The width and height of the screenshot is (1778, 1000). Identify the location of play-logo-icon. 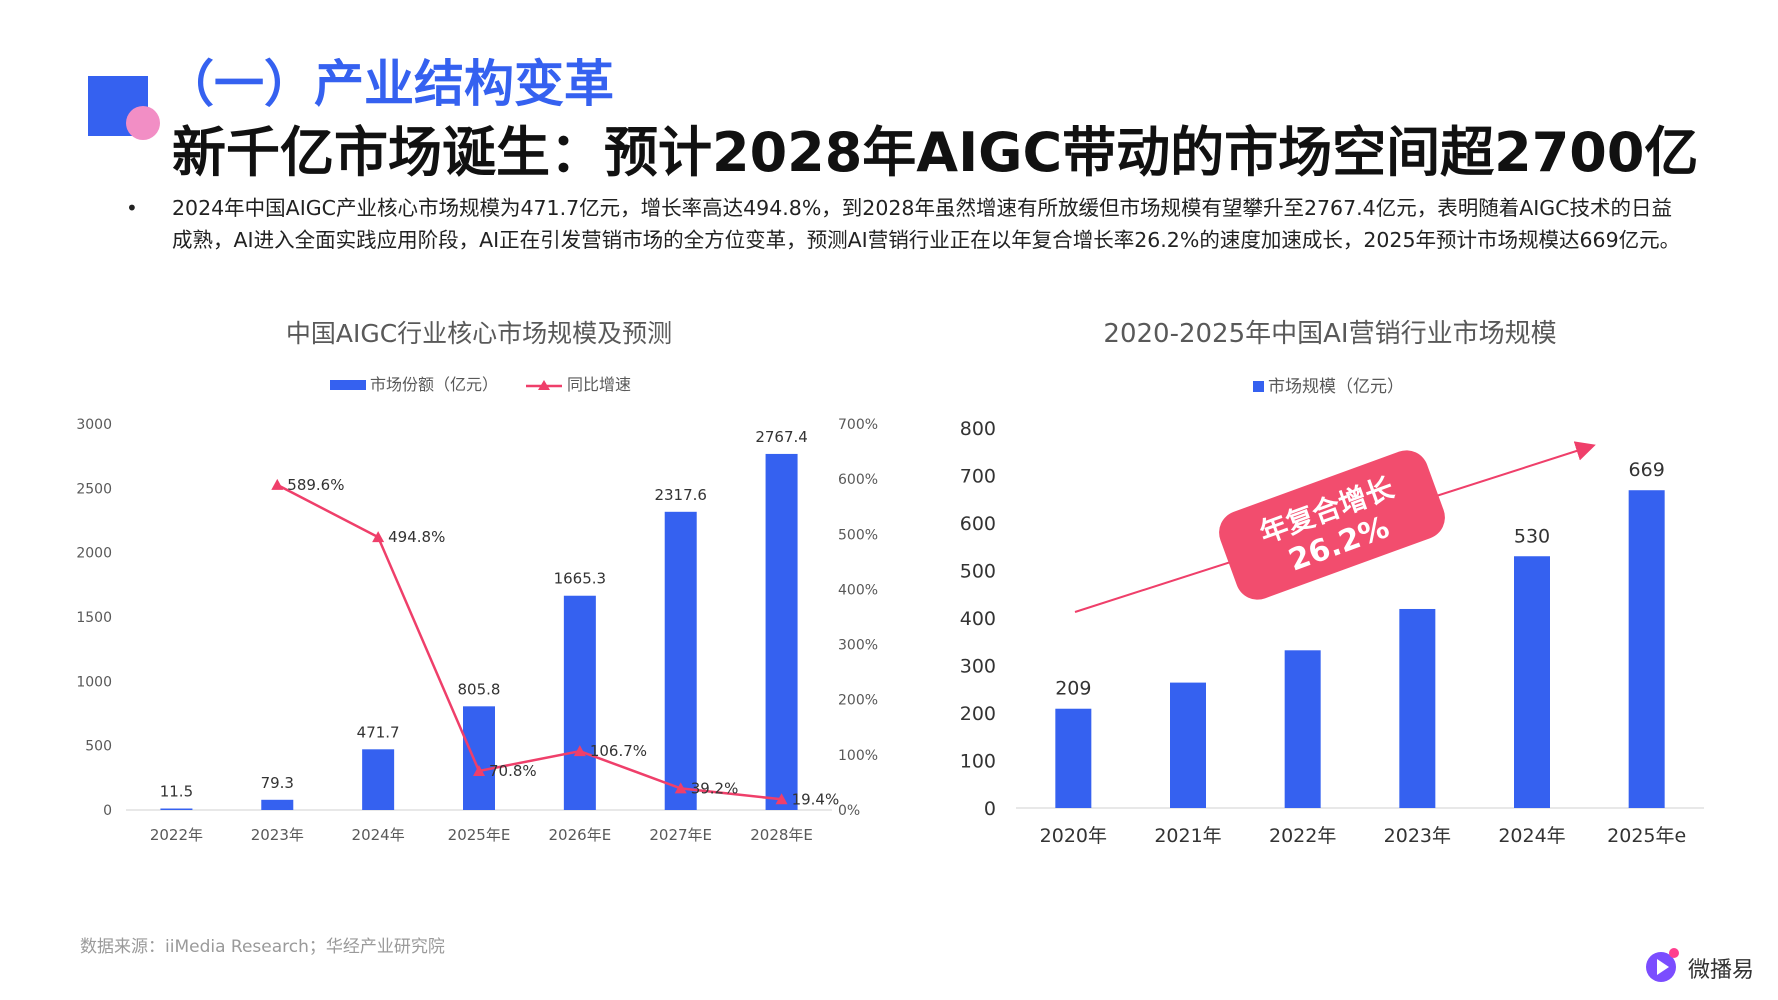
(1662, 965).